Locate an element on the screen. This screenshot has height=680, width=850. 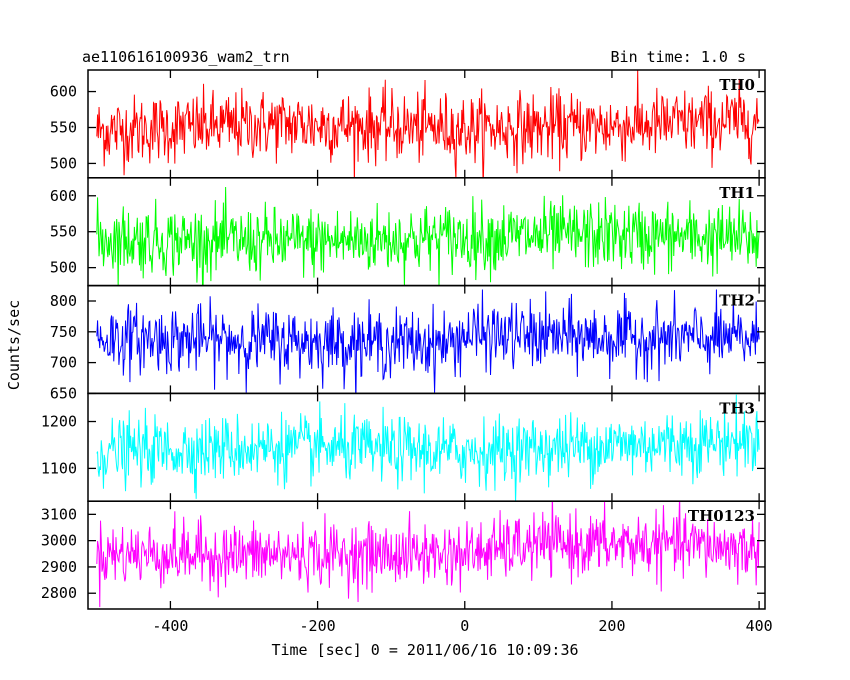
y-tick-label: 700 is located at coordinates (63, 363).